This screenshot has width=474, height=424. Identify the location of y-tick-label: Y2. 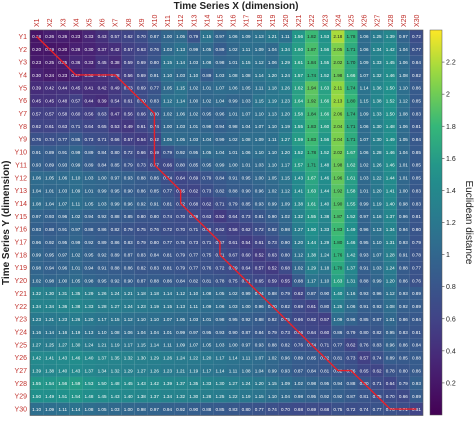
(22, 50).